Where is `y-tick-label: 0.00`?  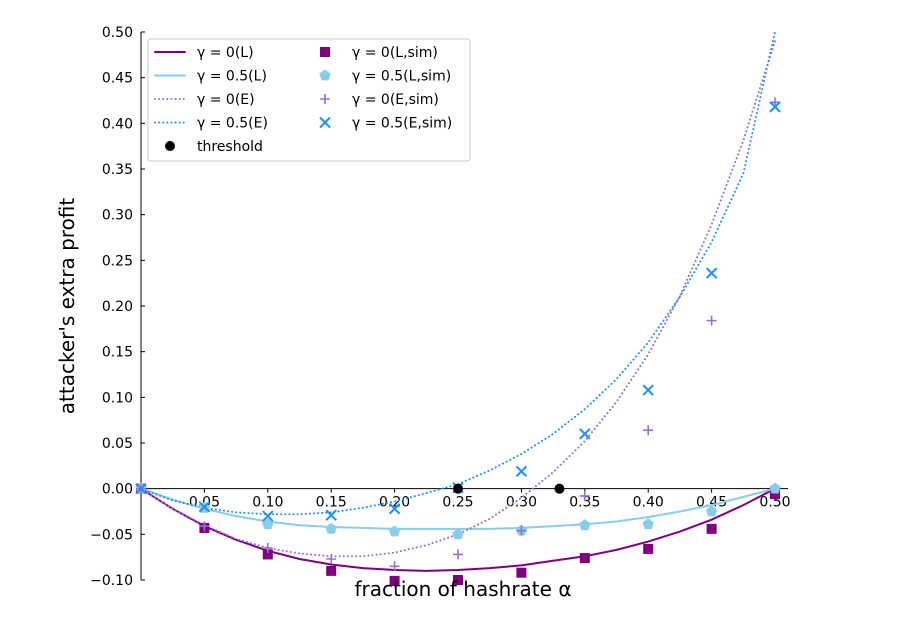 y-tick-label: 0.00 is located at coordinates (117, 490).